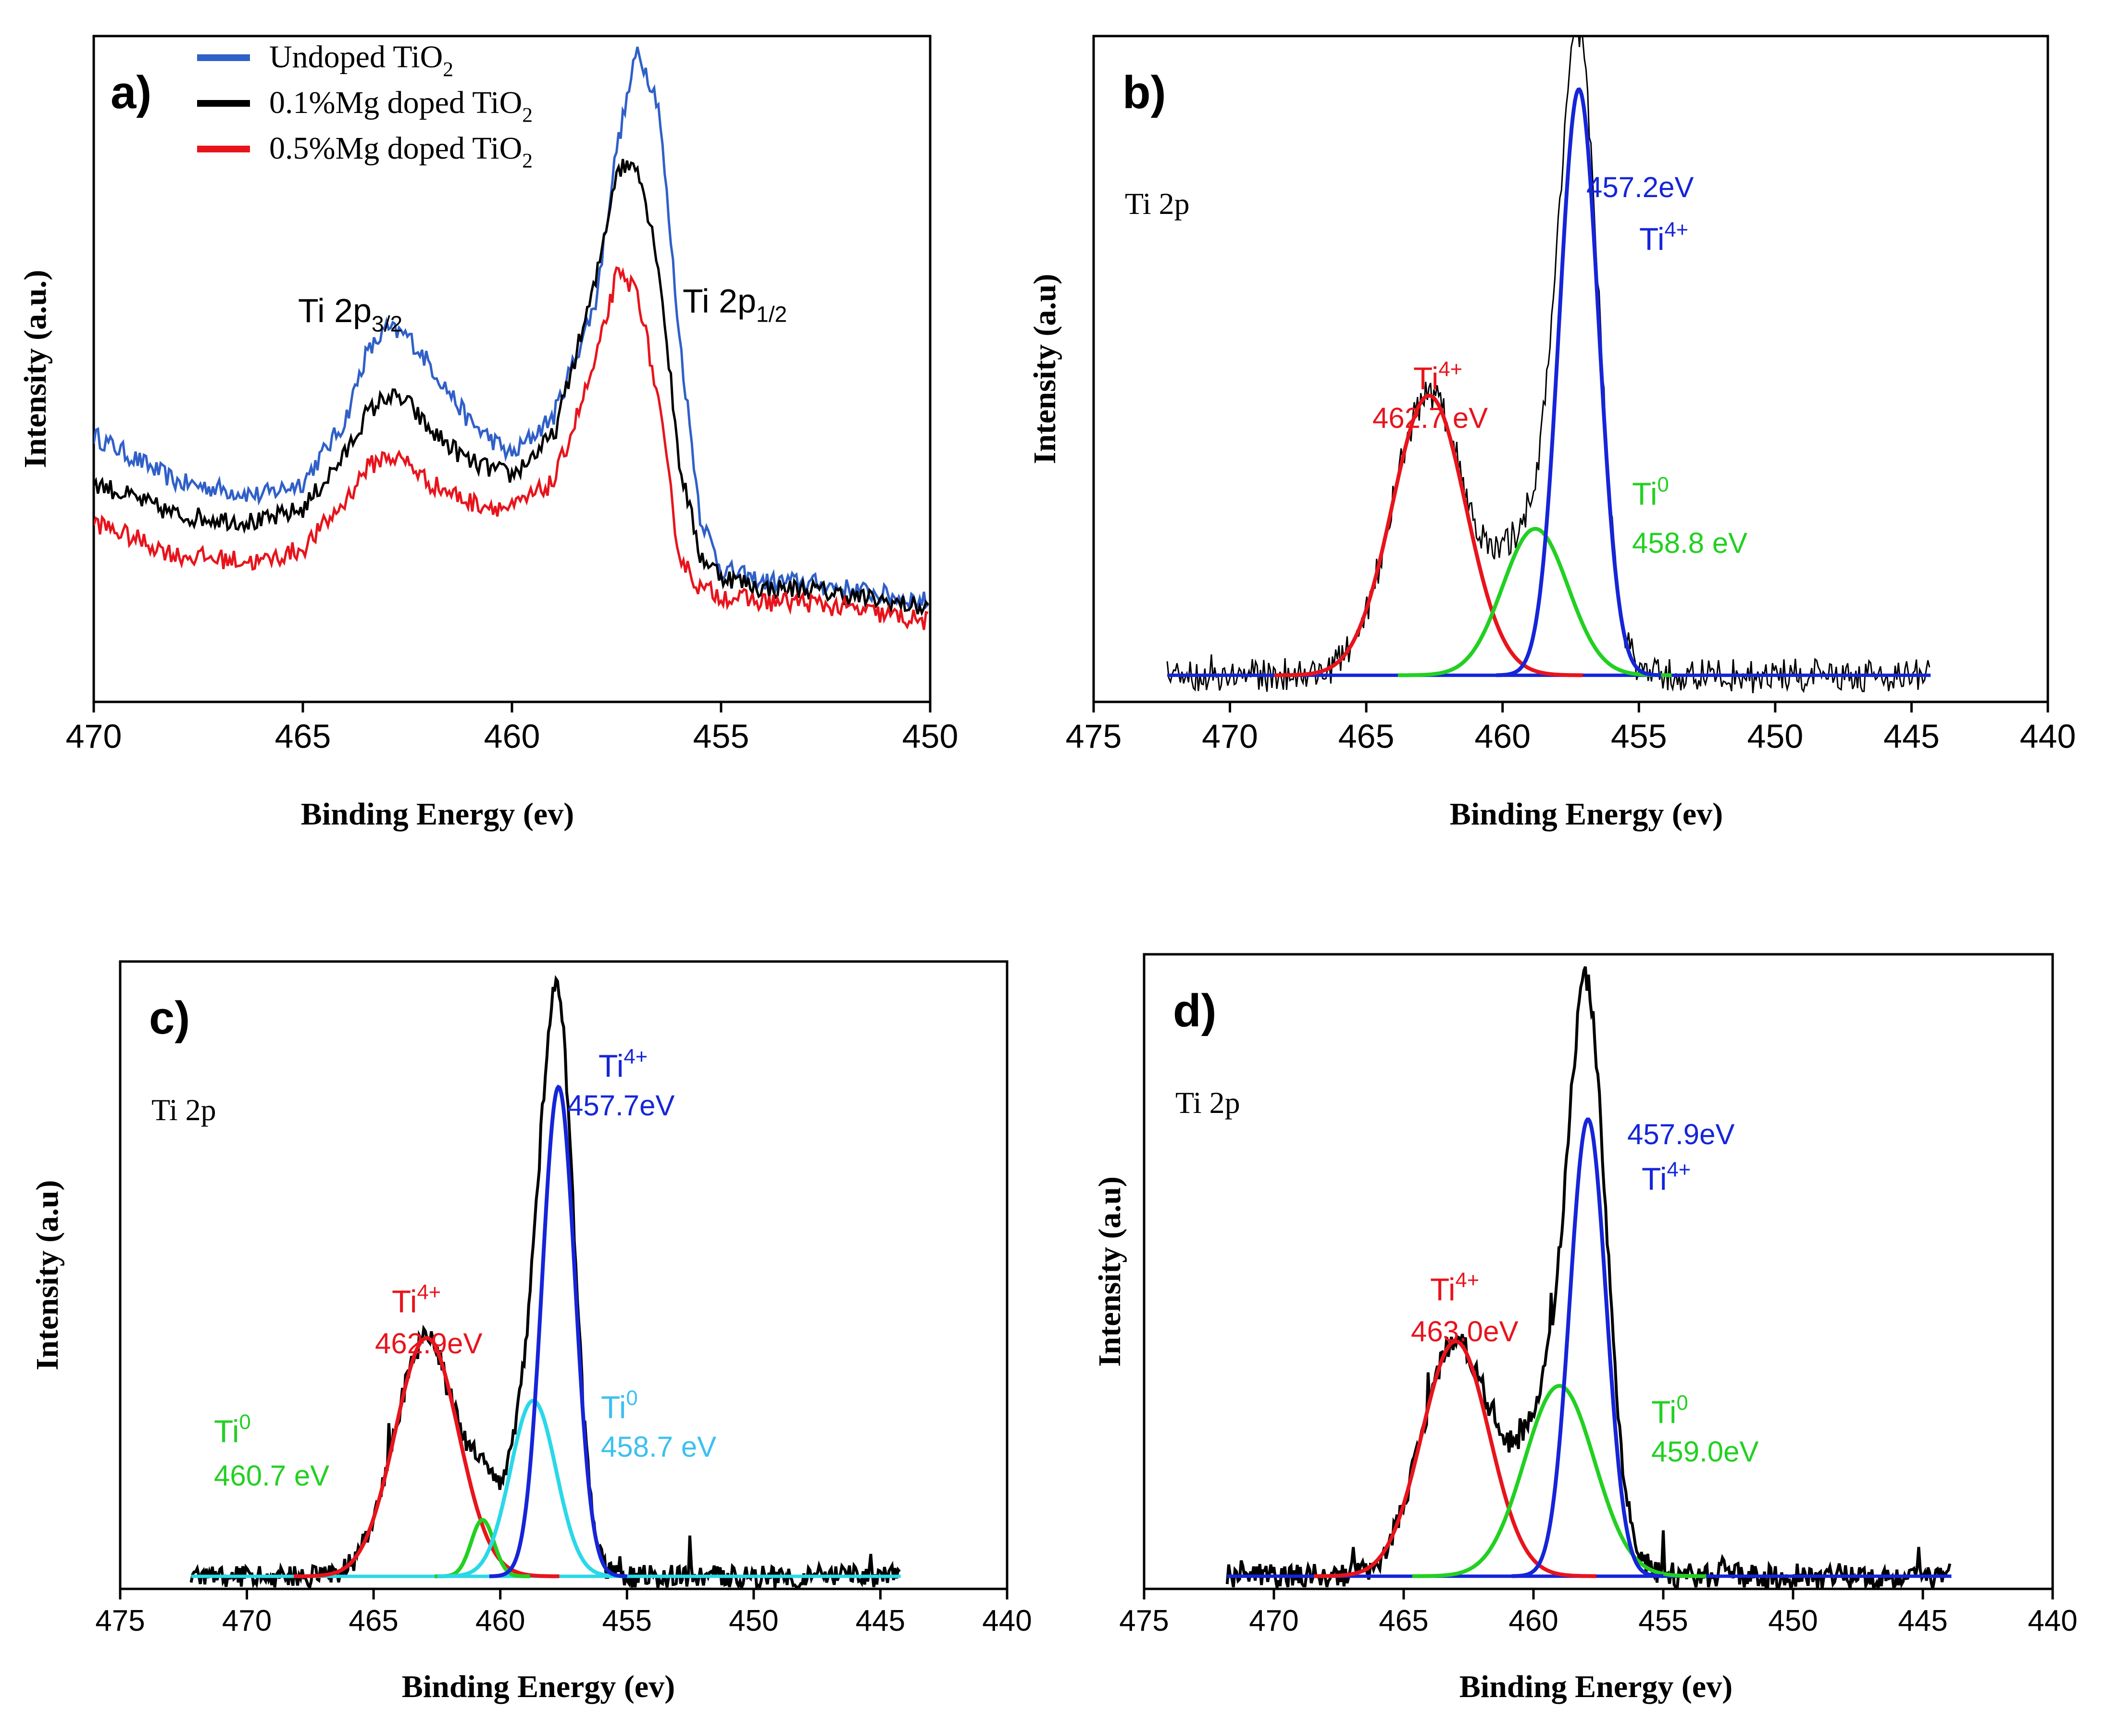  Describe the element at coordinates (401, 151) in the screenshot. I see `legend-label: 0.5%Mg doped TiO2` at that location.